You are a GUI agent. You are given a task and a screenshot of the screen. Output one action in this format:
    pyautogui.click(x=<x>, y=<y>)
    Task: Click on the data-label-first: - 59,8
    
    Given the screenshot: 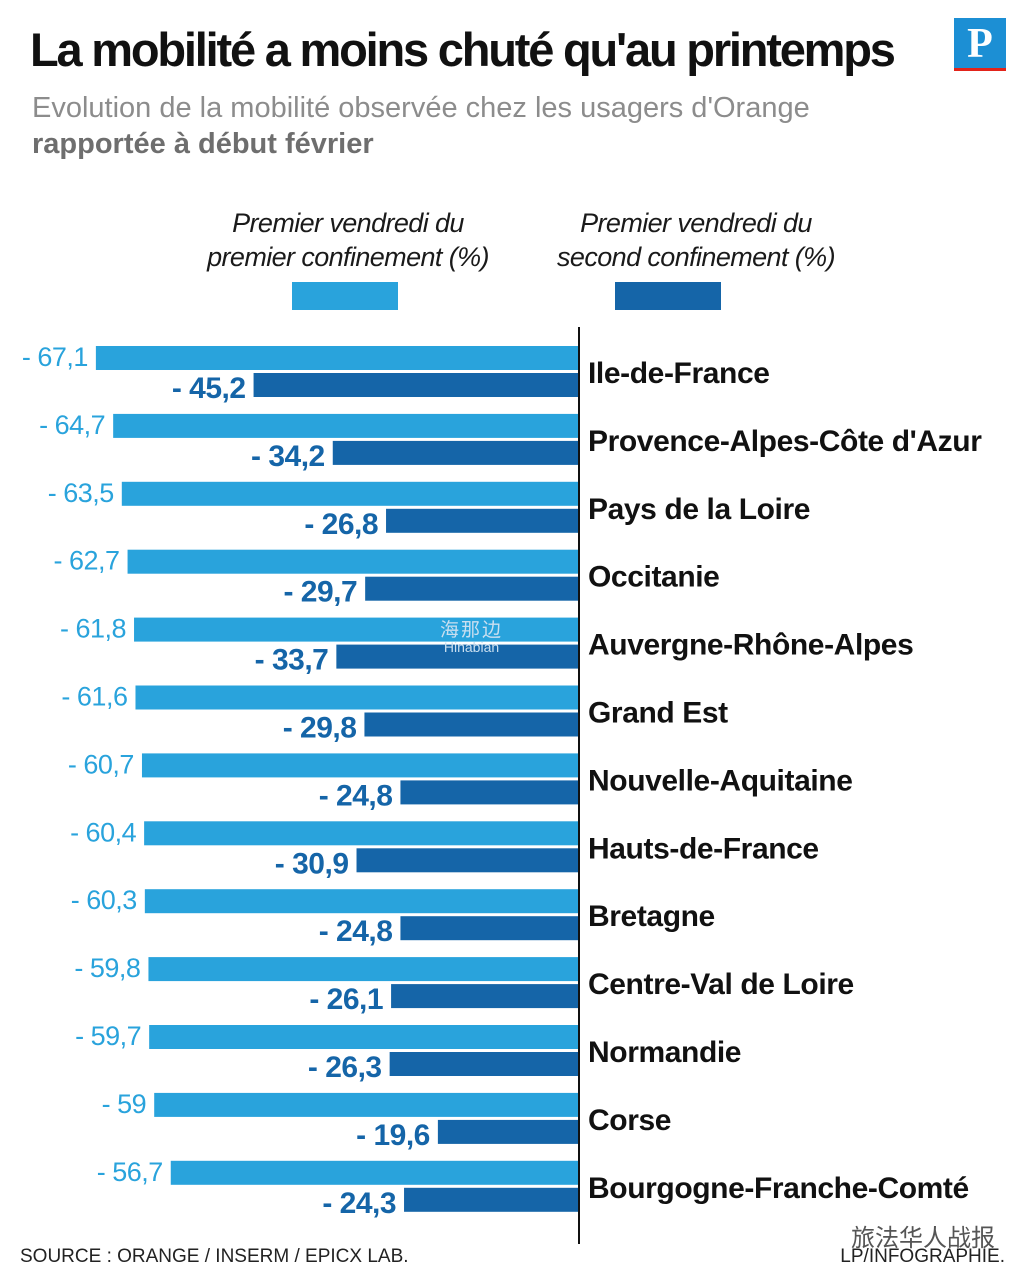 What is the action you would take?
    pyautogui.click(x=107, y=968)
    